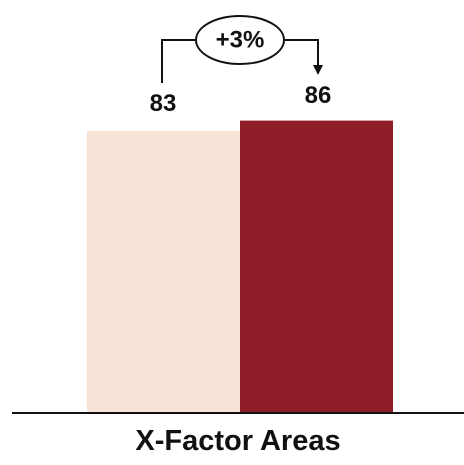  I want to click on change-label: +3%, so click(240, 40).